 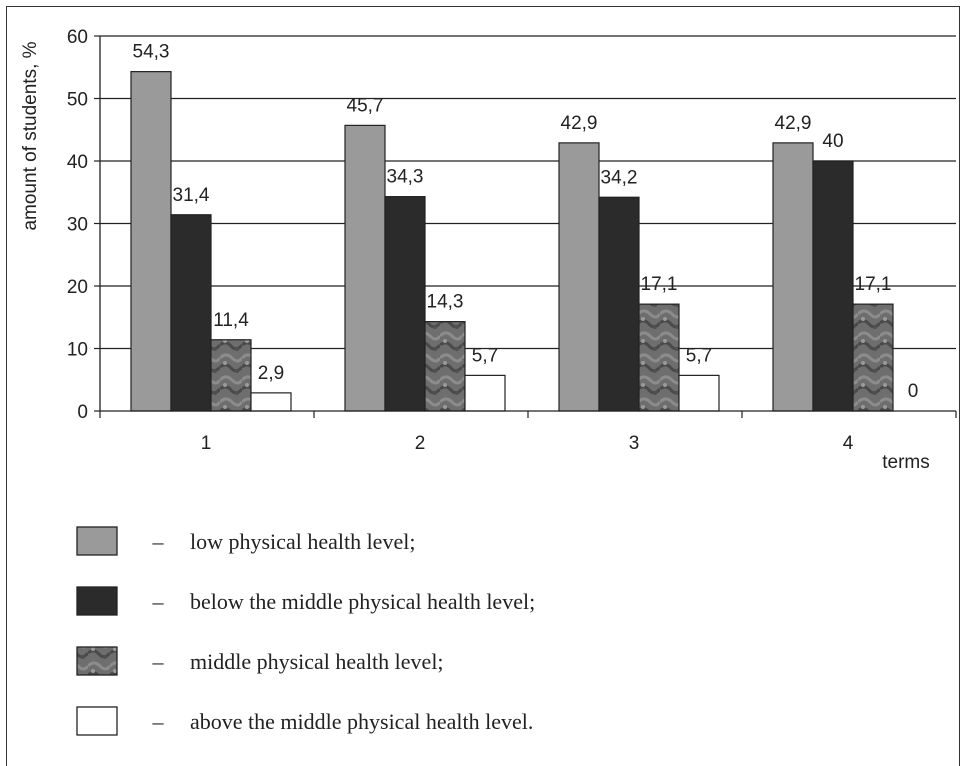 I want to click on legend-label: low physical health level;, so click(x=302, y=541).